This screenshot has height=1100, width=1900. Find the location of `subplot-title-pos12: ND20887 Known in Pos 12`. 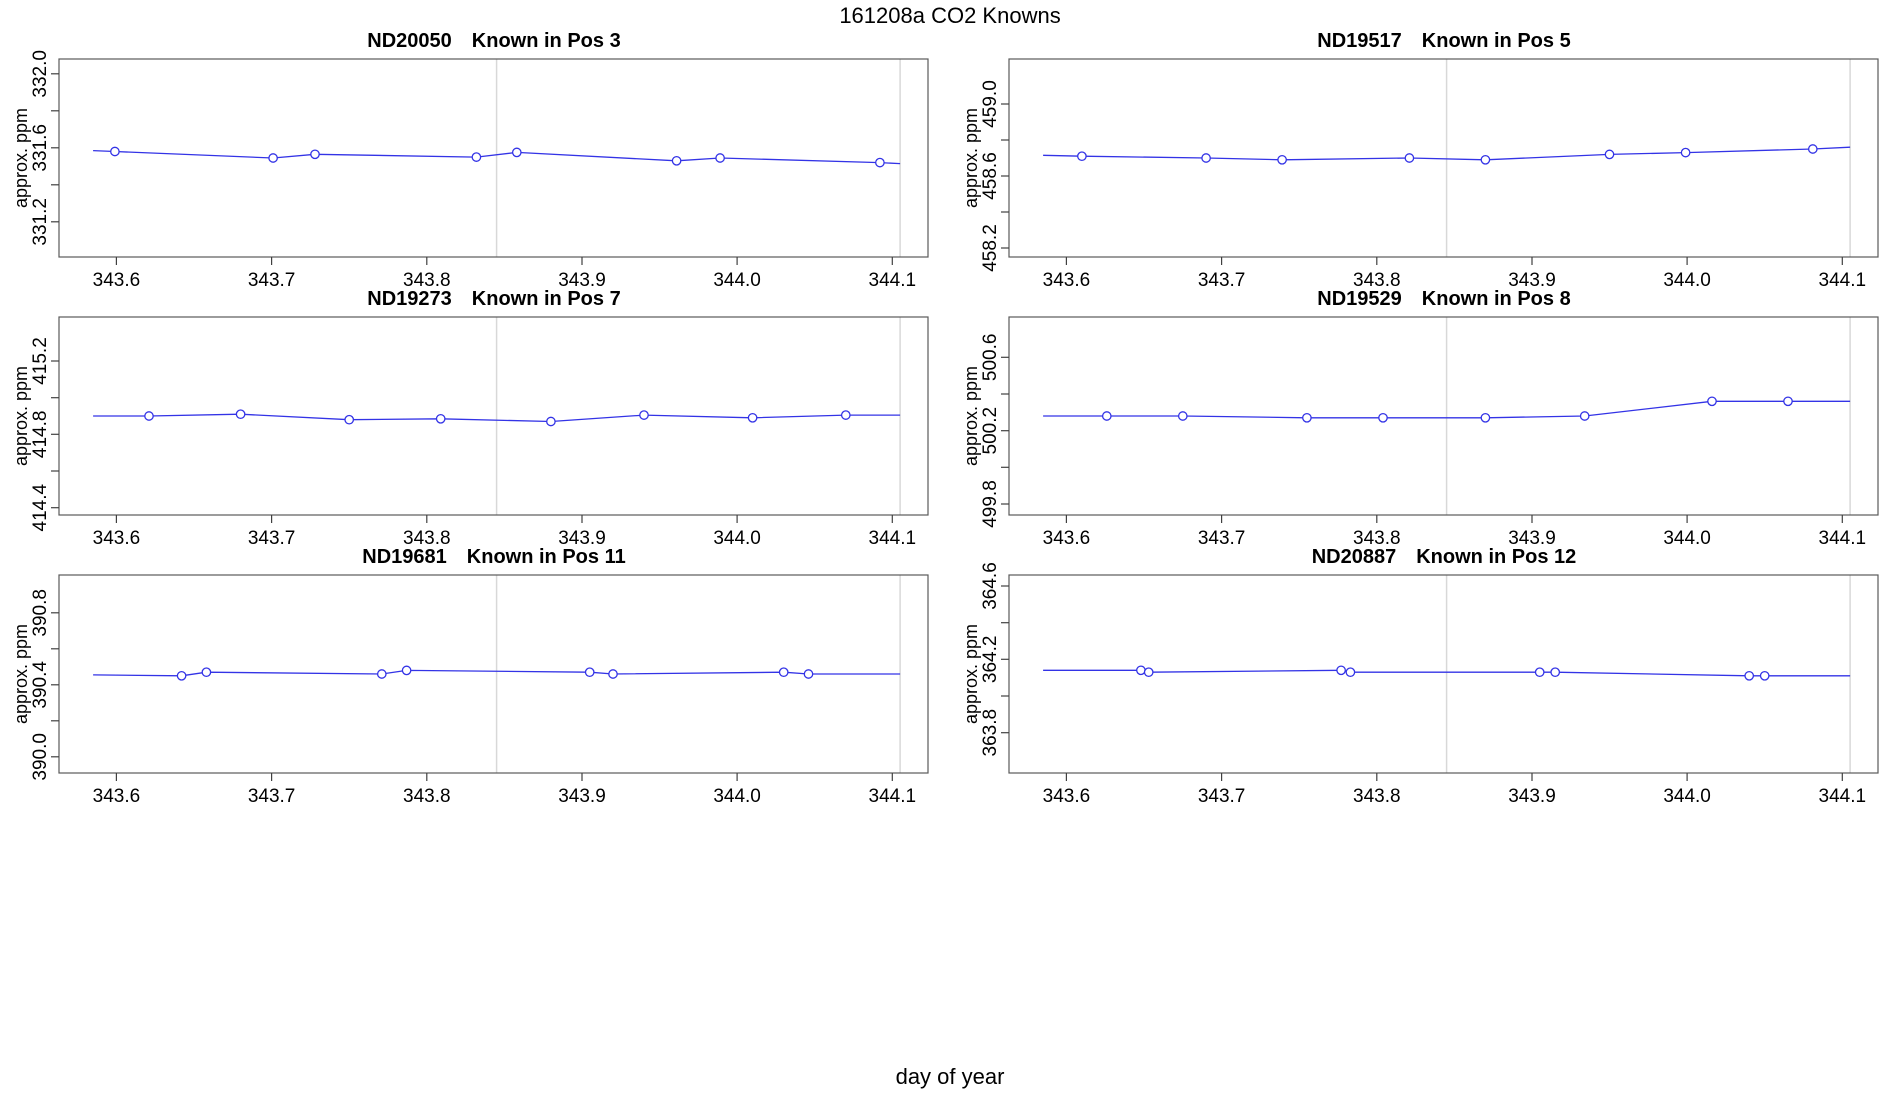

subplot-title-pos12: ND20887 Known in Pos 12 is located at coordinates (1444, 557).